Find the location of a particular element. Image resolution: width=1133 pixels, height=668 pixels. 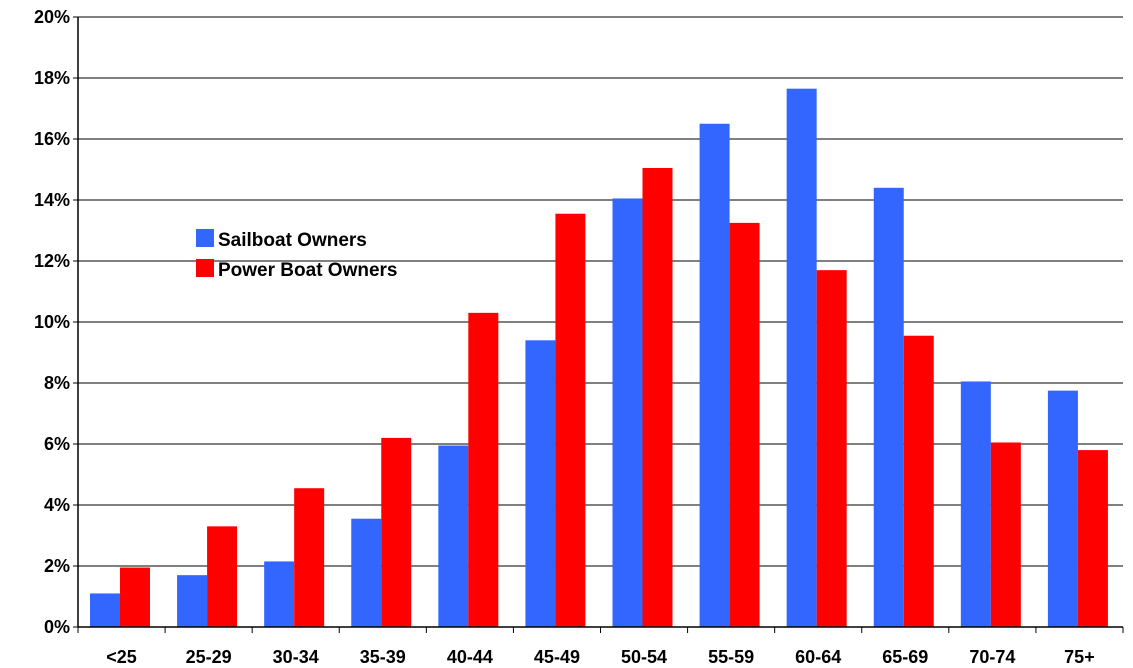

x-tick-label: 50-54 is located at coordinates (644, 657).